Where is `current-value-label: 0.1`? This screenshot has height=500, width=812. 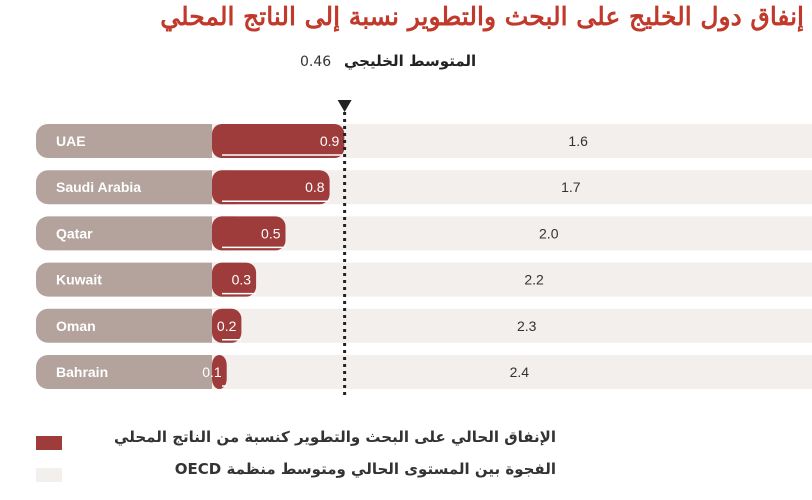 current-value-label: 0.1 is located at coordinates (212, 372).